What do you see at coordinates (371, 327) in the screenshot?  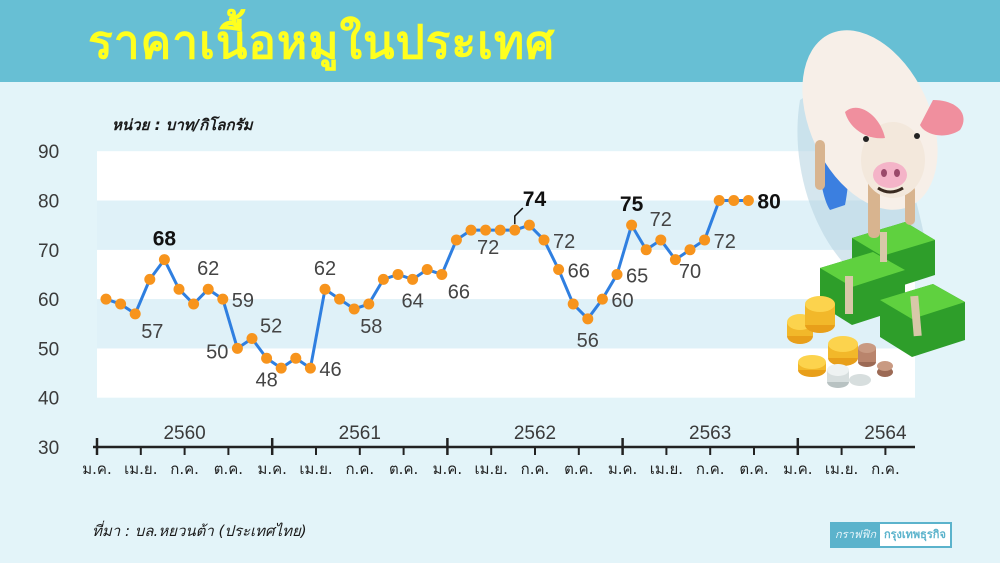 I see `data-label: 58` at bounding box center [371, 327].